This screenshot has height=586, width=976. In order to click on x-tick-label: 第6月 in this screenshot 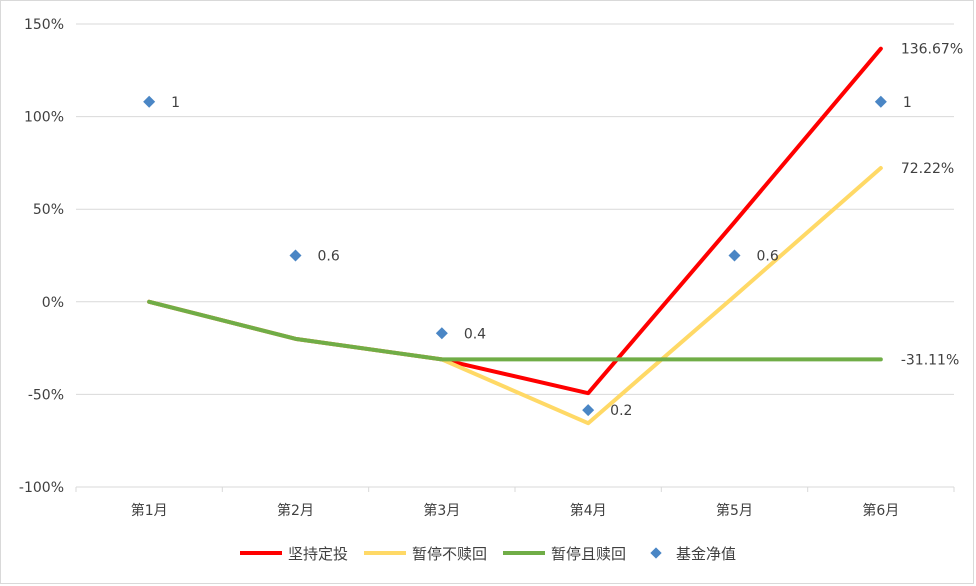, I will do `click(880, 510)`.